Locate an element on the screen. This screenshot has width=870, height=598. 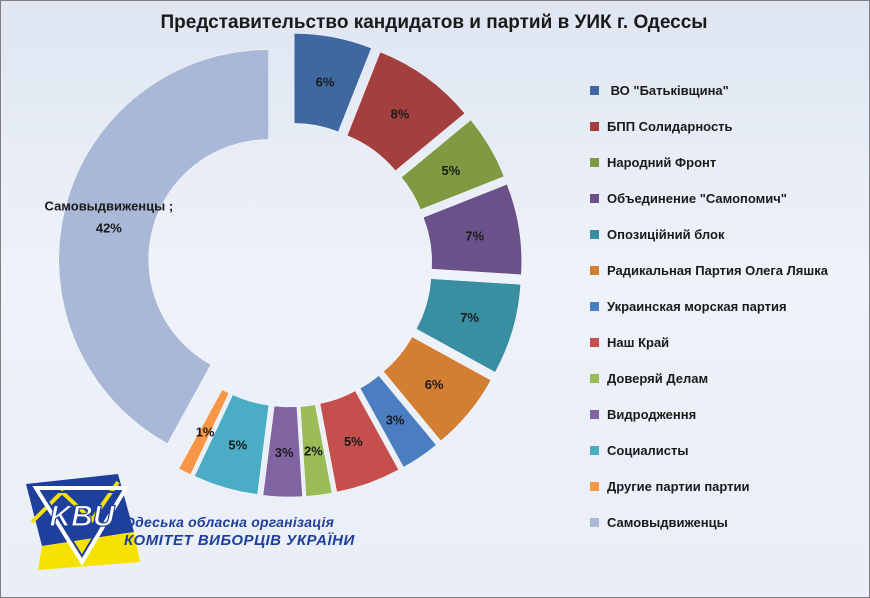
legend-item-11: Другие партии партии is located at coordinates (670, 486).